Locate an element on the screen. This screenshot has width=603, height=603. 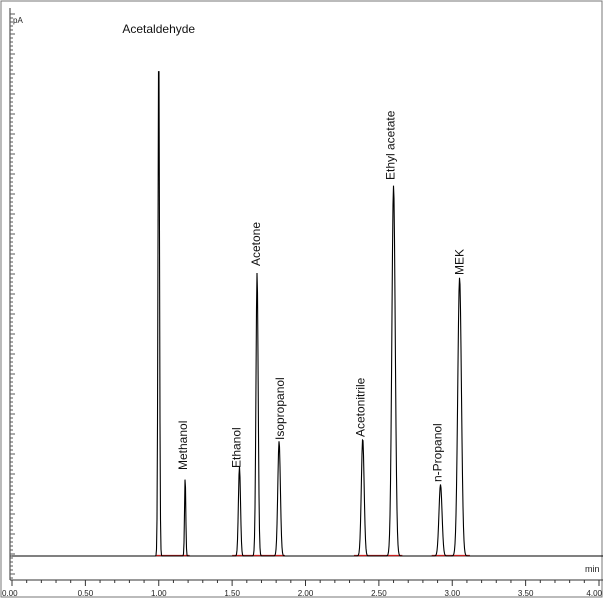
peak-label: MEK is located at coordinates (460, 262).